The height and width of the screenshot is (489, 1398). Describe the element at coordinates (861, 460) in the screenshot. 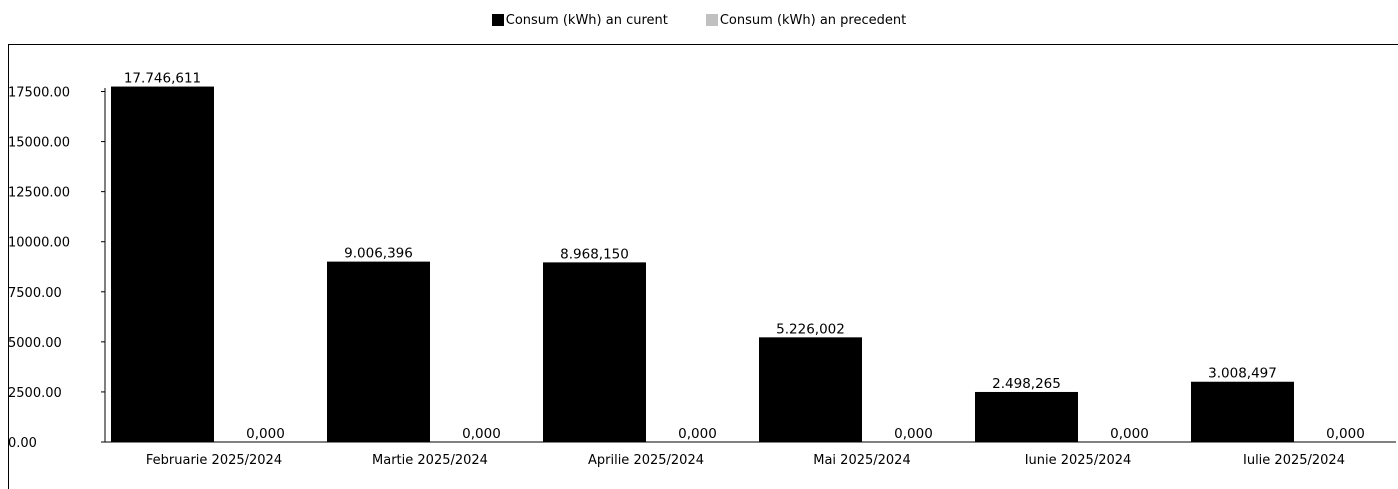

I see `x-tick-label: Mai 2025/2024` at that location.